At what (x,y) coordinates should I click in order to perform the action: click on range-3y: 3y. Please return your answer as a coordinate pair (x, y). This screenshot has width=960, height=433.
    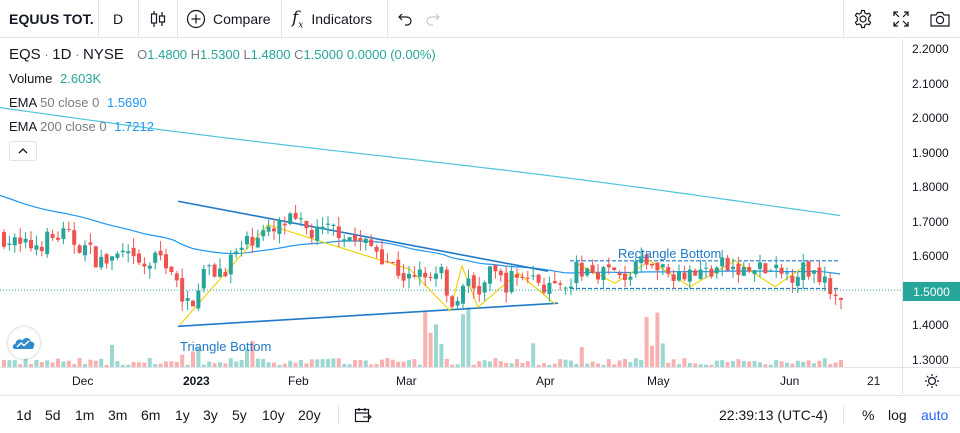
    Looking at the image, I should click on (210, 415).